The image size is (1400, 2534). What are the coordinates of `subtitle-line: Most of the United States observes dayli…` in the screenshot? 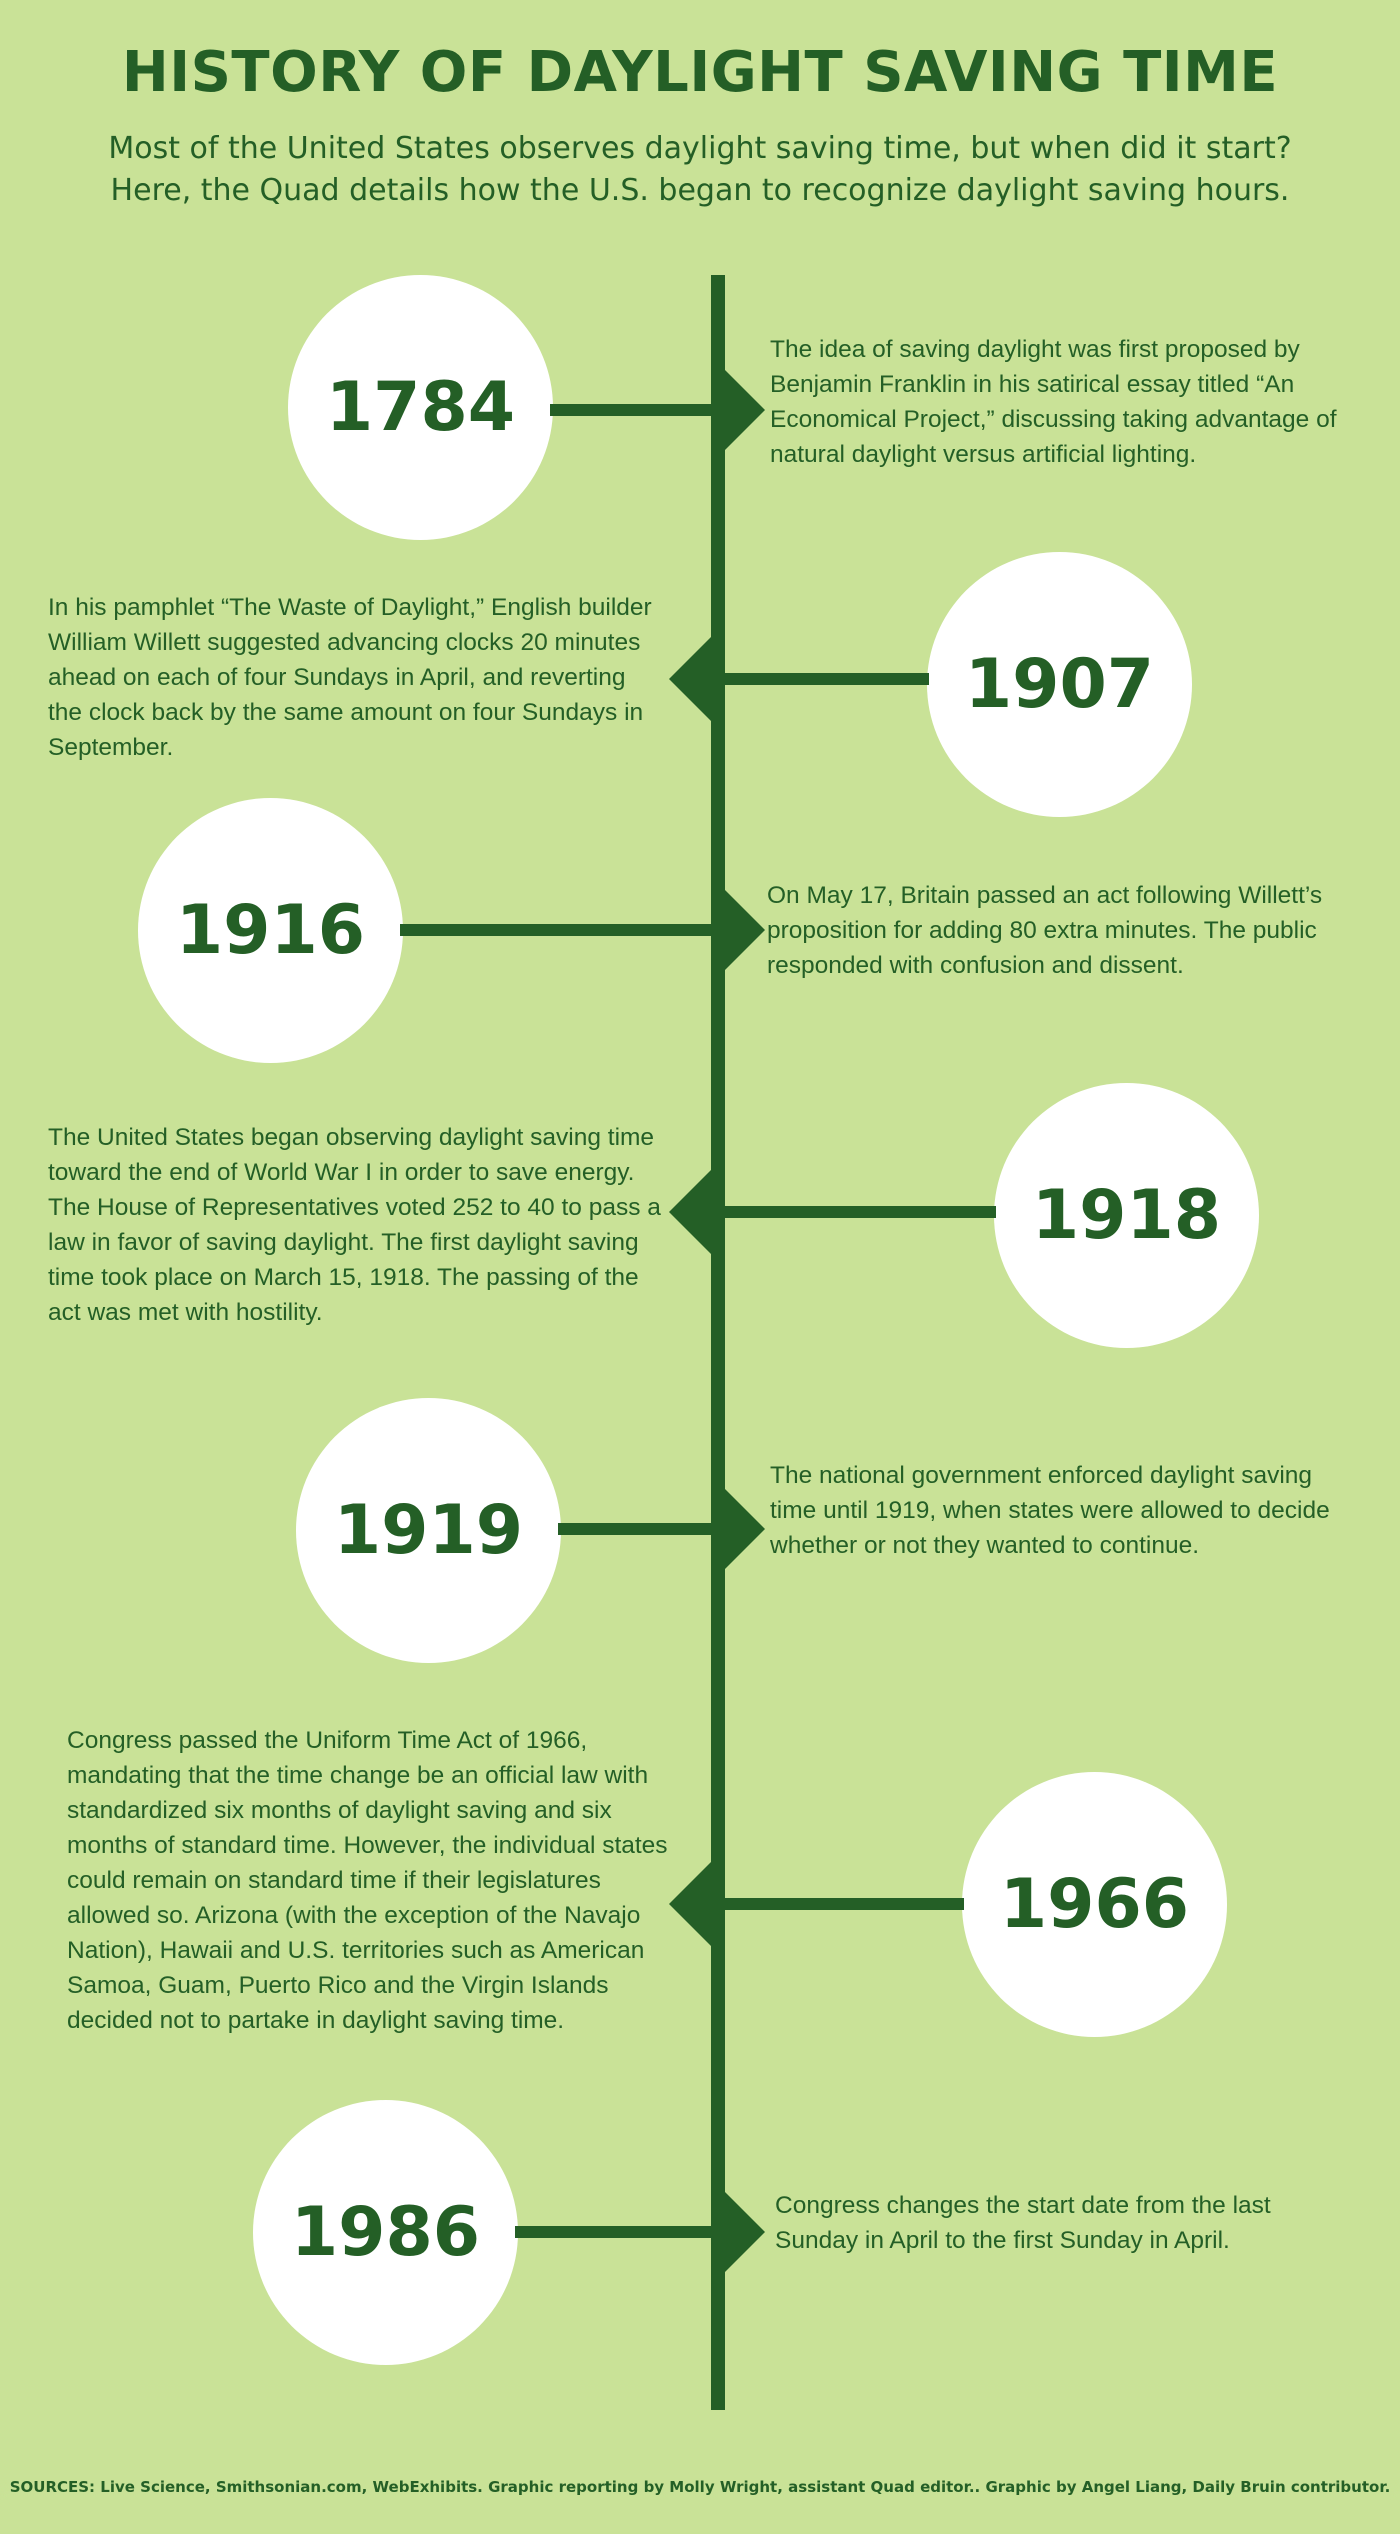 It's located at (700, 148).